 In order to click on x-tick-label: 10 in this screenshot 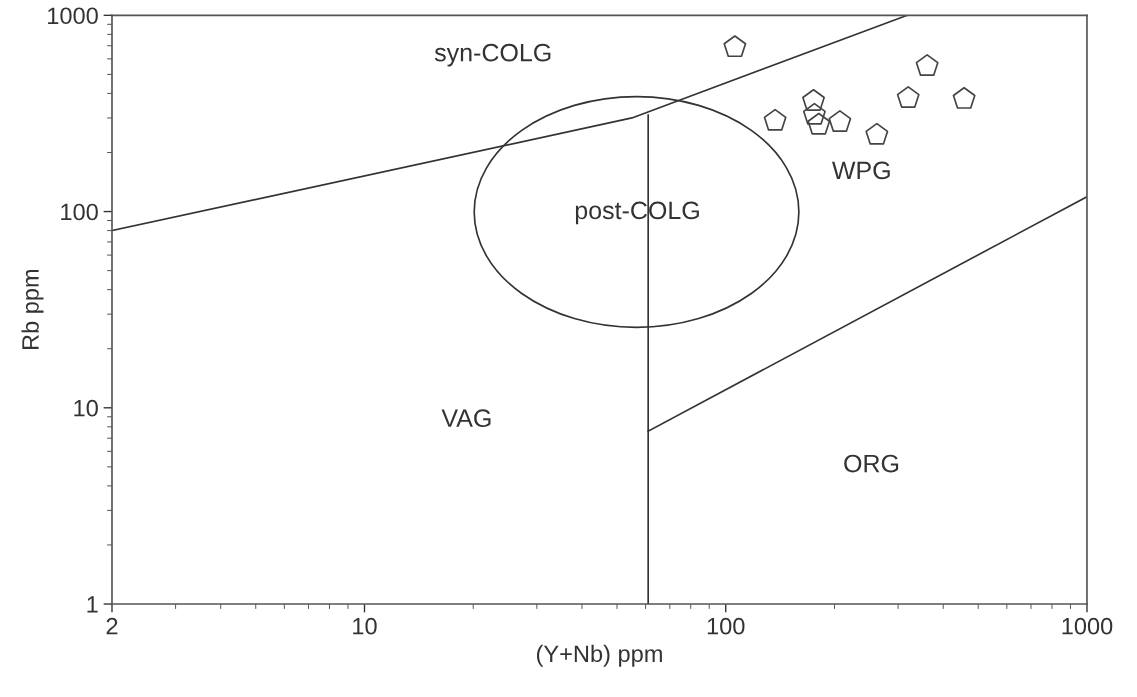, I will do `click(365, 626)`.